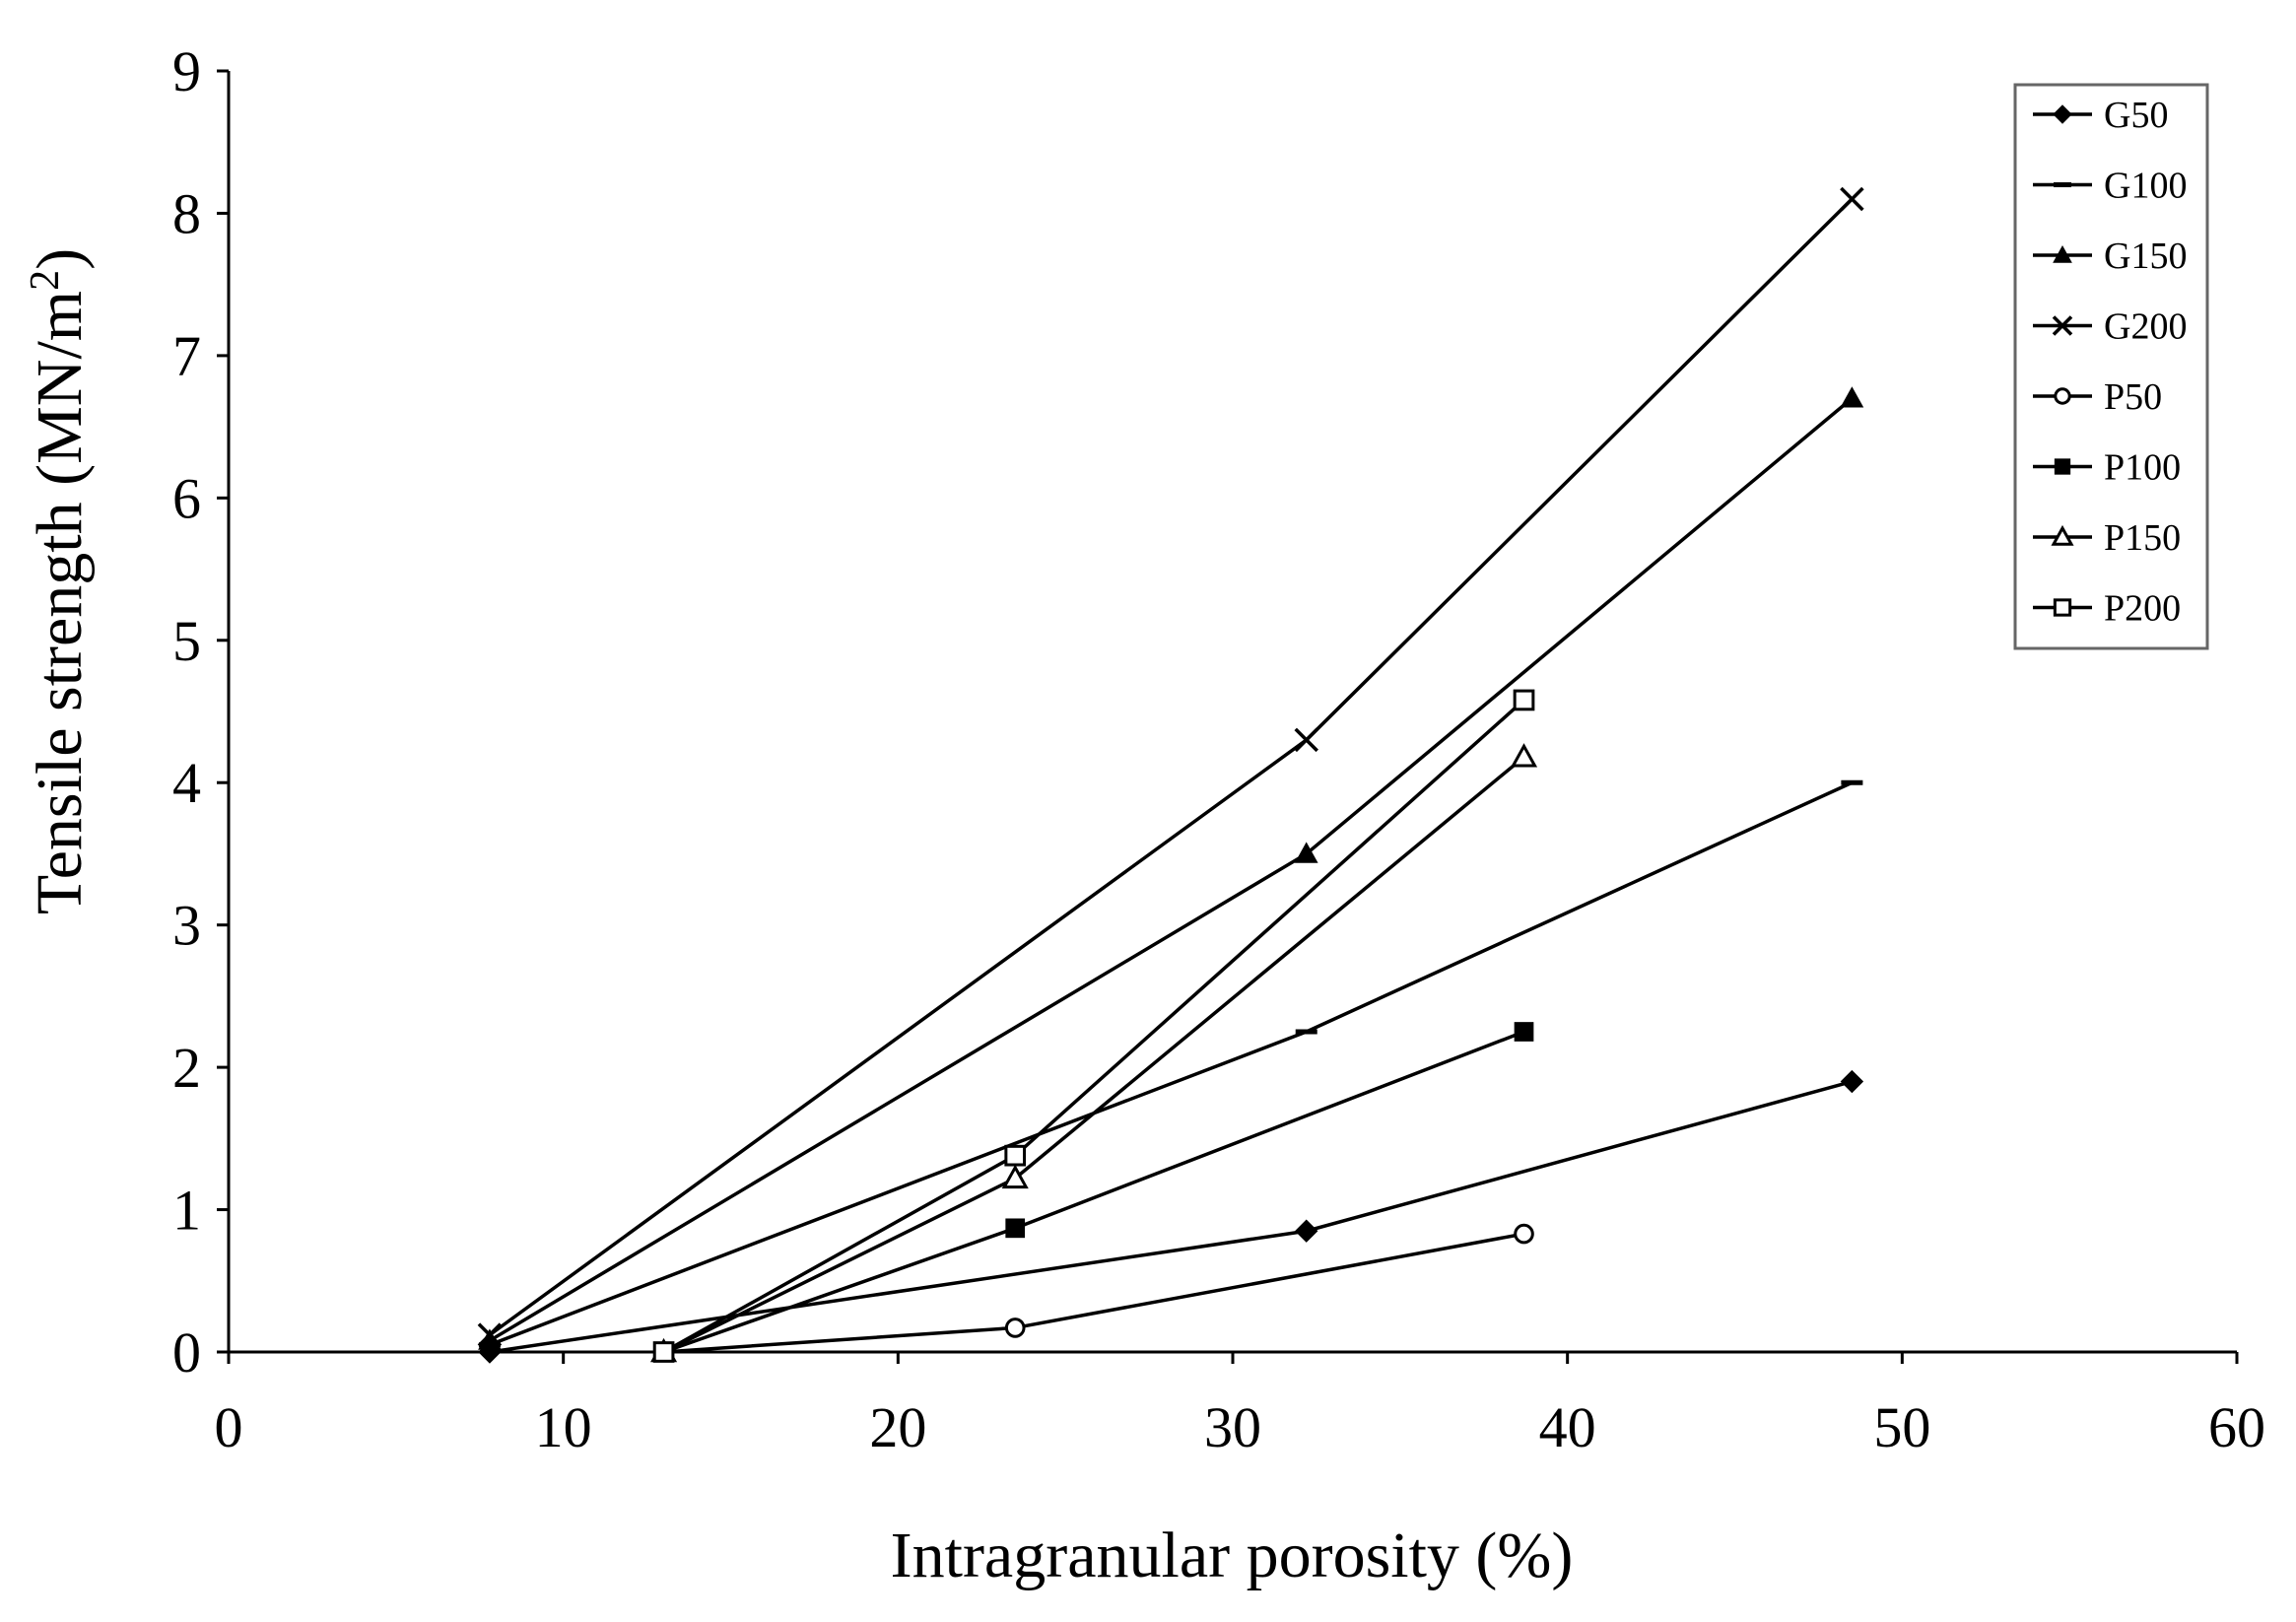  What do you see at coordinates (186, 783) in the screenshot?
I see `y-tick-label: 4` at bounding box center [186, 783].